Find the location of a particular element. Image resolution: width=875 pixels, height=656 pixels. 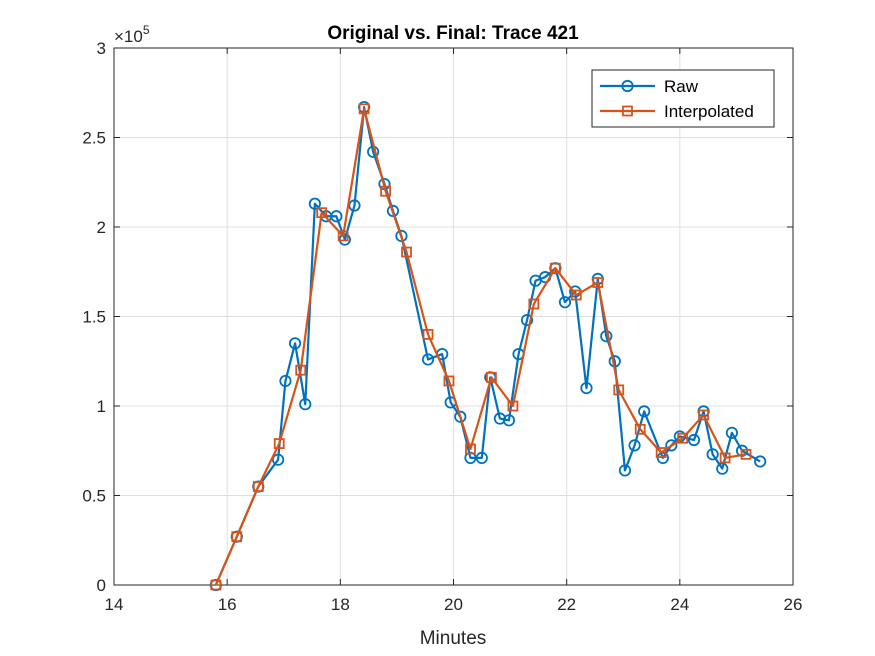

legend-item-interpolated: Interpolated is located at coordinates (677, 111).